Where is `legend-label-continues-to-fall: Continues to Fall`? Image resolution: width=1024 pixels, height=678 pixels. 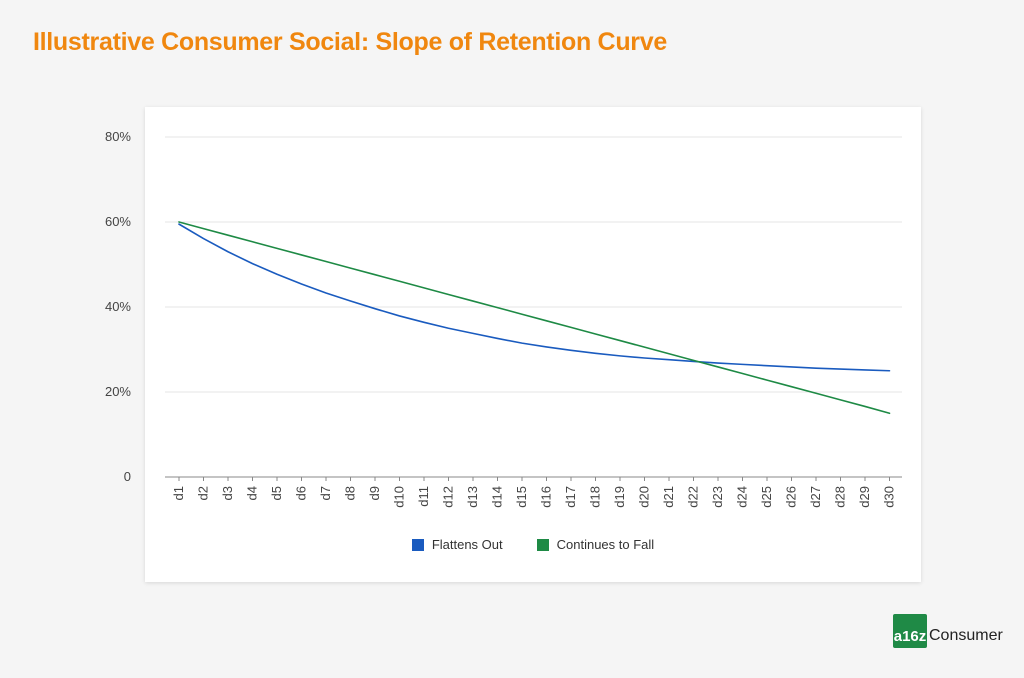
legend-label-continues-to-fall: Continues to Fall is located at coordinates (605, 544).